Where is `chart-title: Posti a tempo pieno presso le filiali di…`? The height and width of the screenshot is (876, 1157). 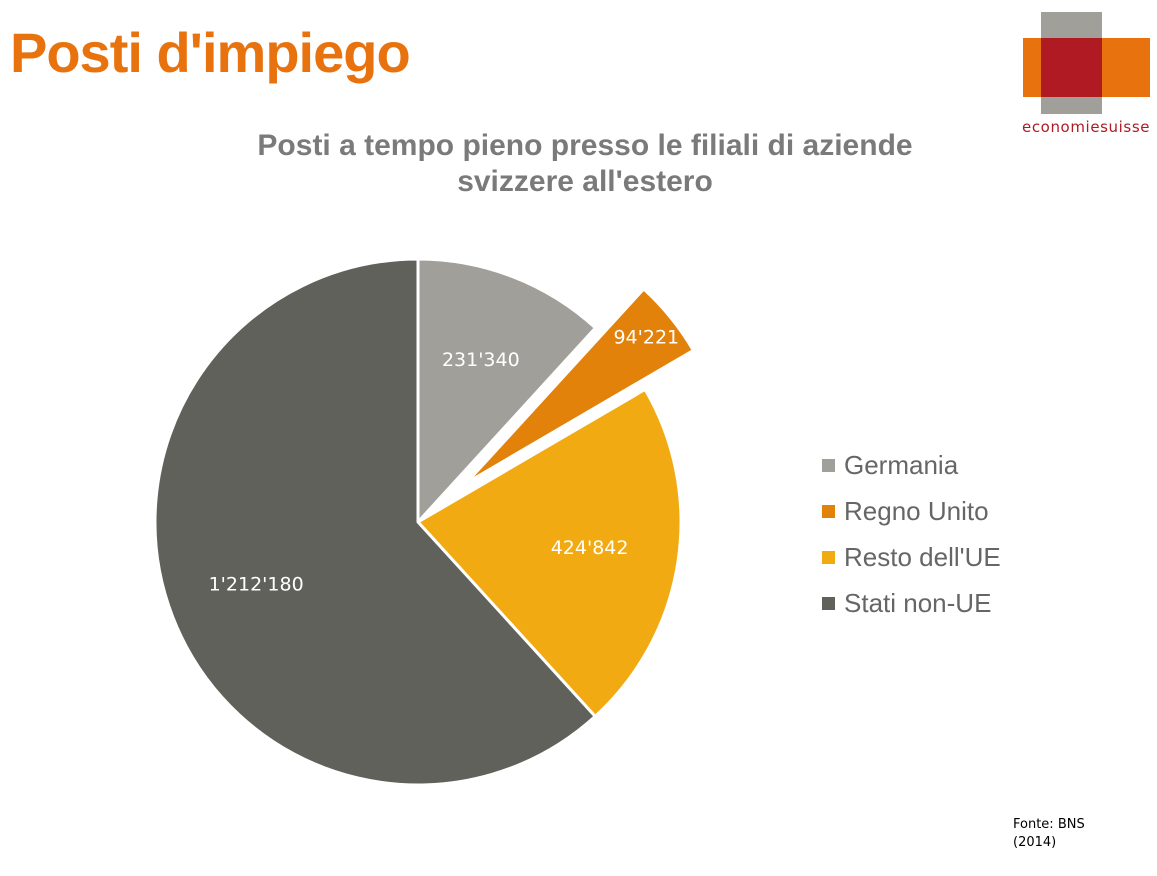
chart-title: Posti a tempo pieno presso le filiali di… is located at coordinates (585, 164).